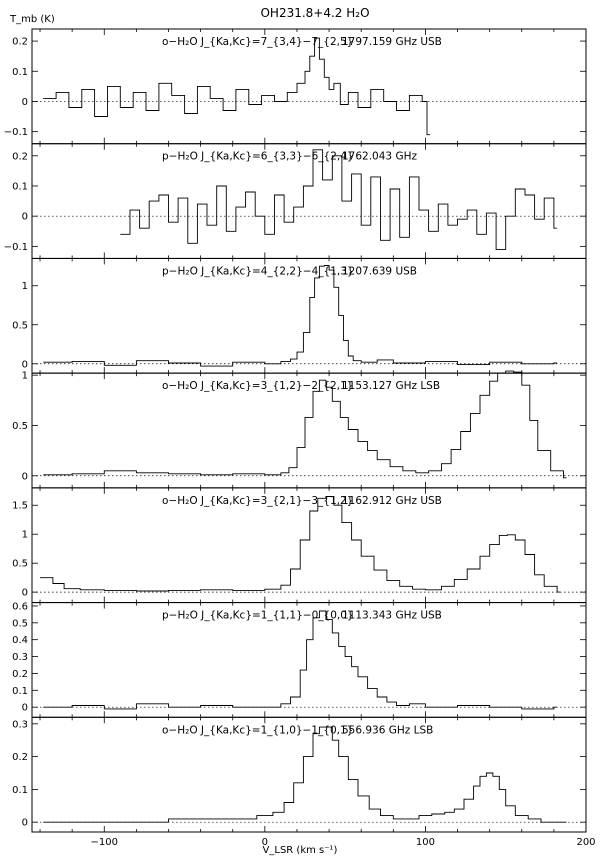 This screenshot has width=600, height=859. Describe the element at coordinates (258, 616) in the screenshot. I see `transition-label: p−H₂O J_{Ka,Kc}=1_{1,1}−0_{0,0}` at that location.